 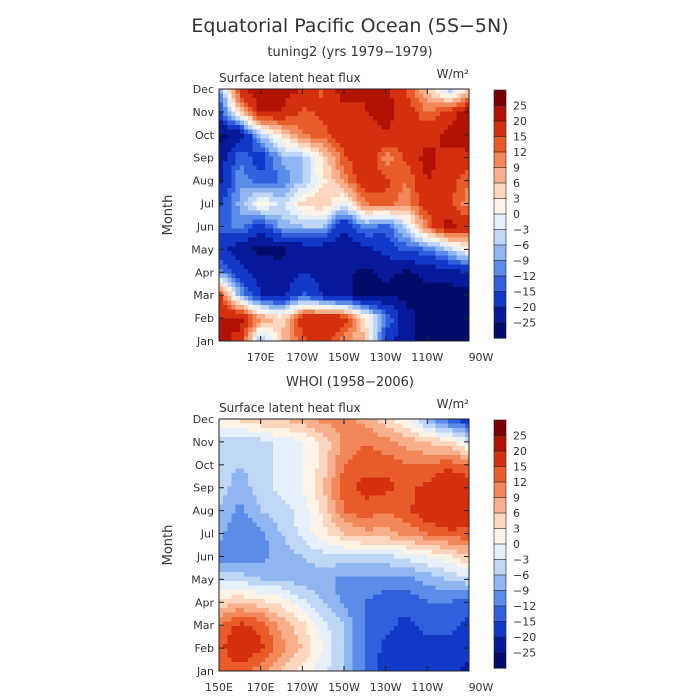 What do you see at coordinates (521, 261) in the screenshot?
I see `colorbar-label: −9` at bounding box center [521, 261].